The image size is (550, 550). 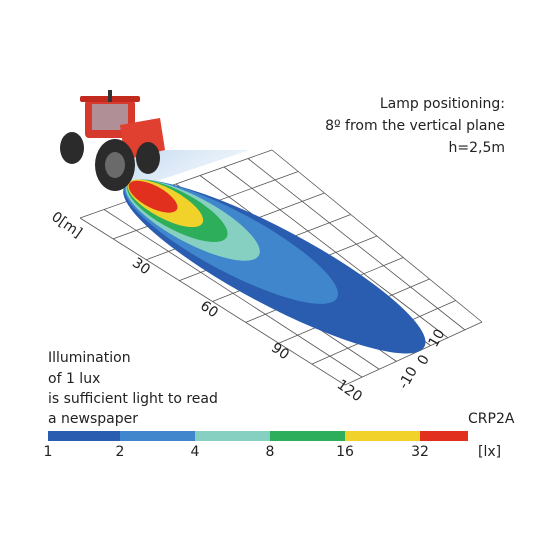 What do you see at coordinates (93, 419) in the screenshot?
I see `note-line: a newspaper` at bounding box center [93, 419].